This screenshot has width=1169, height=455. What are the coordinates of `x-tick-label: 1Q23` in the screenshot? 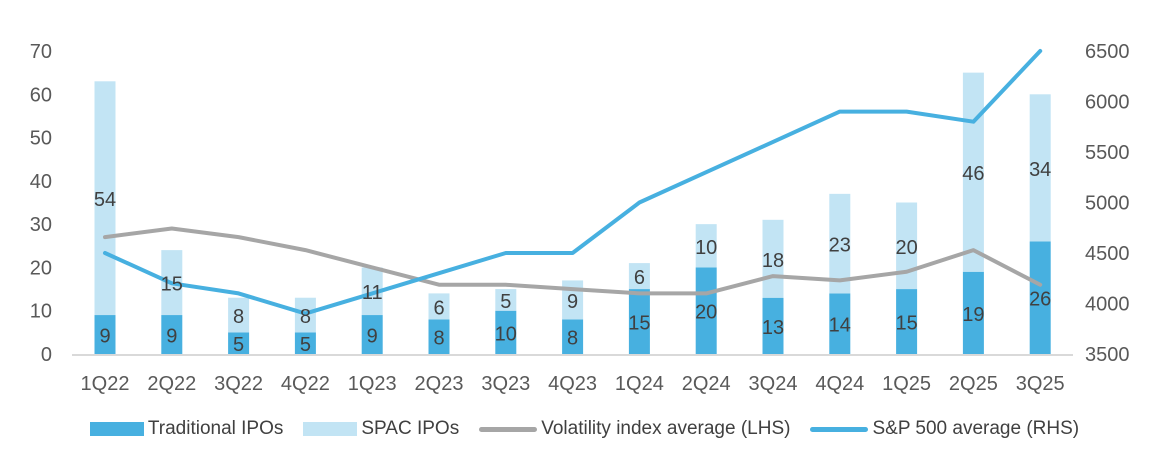 It's located at (372, 384).